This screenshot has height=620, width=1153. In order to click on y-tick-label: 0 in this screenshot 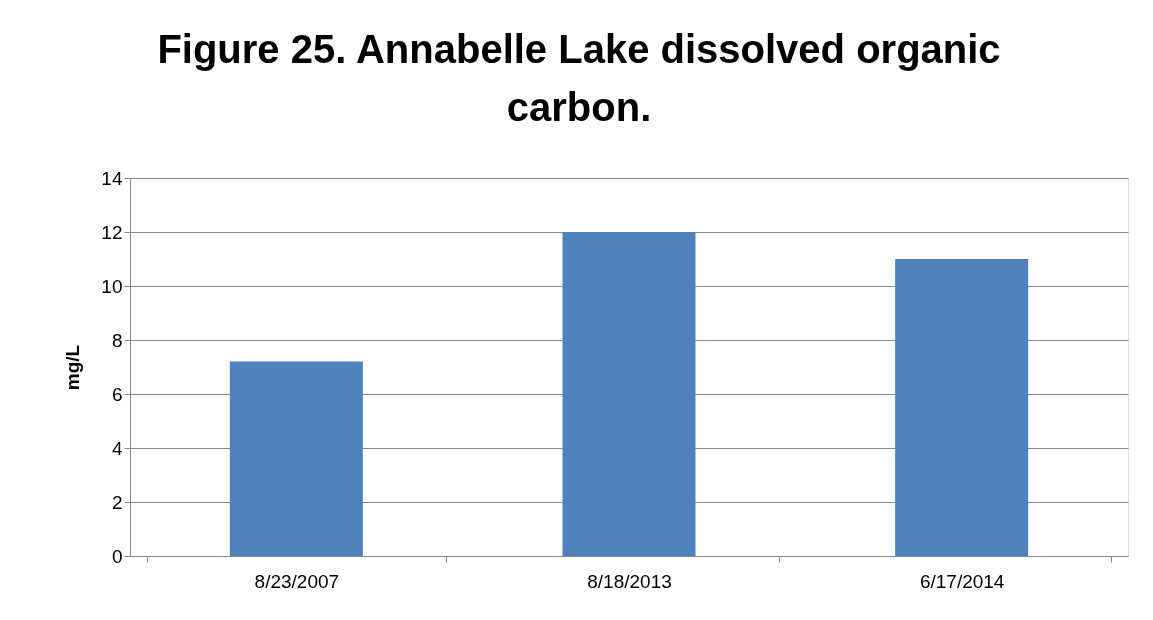, I will do `click(117, 556)`.